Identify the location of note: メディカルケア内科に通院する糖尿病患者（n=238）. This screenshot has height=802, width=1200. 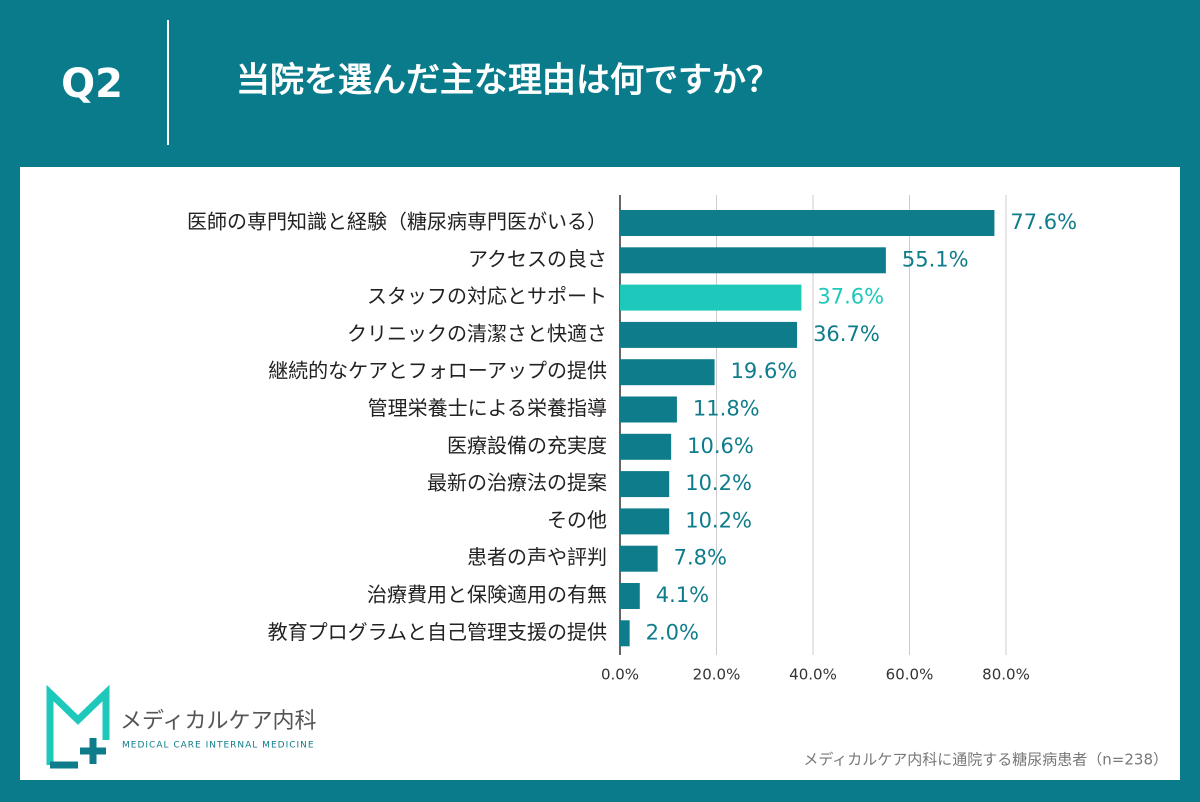
(985, 760).